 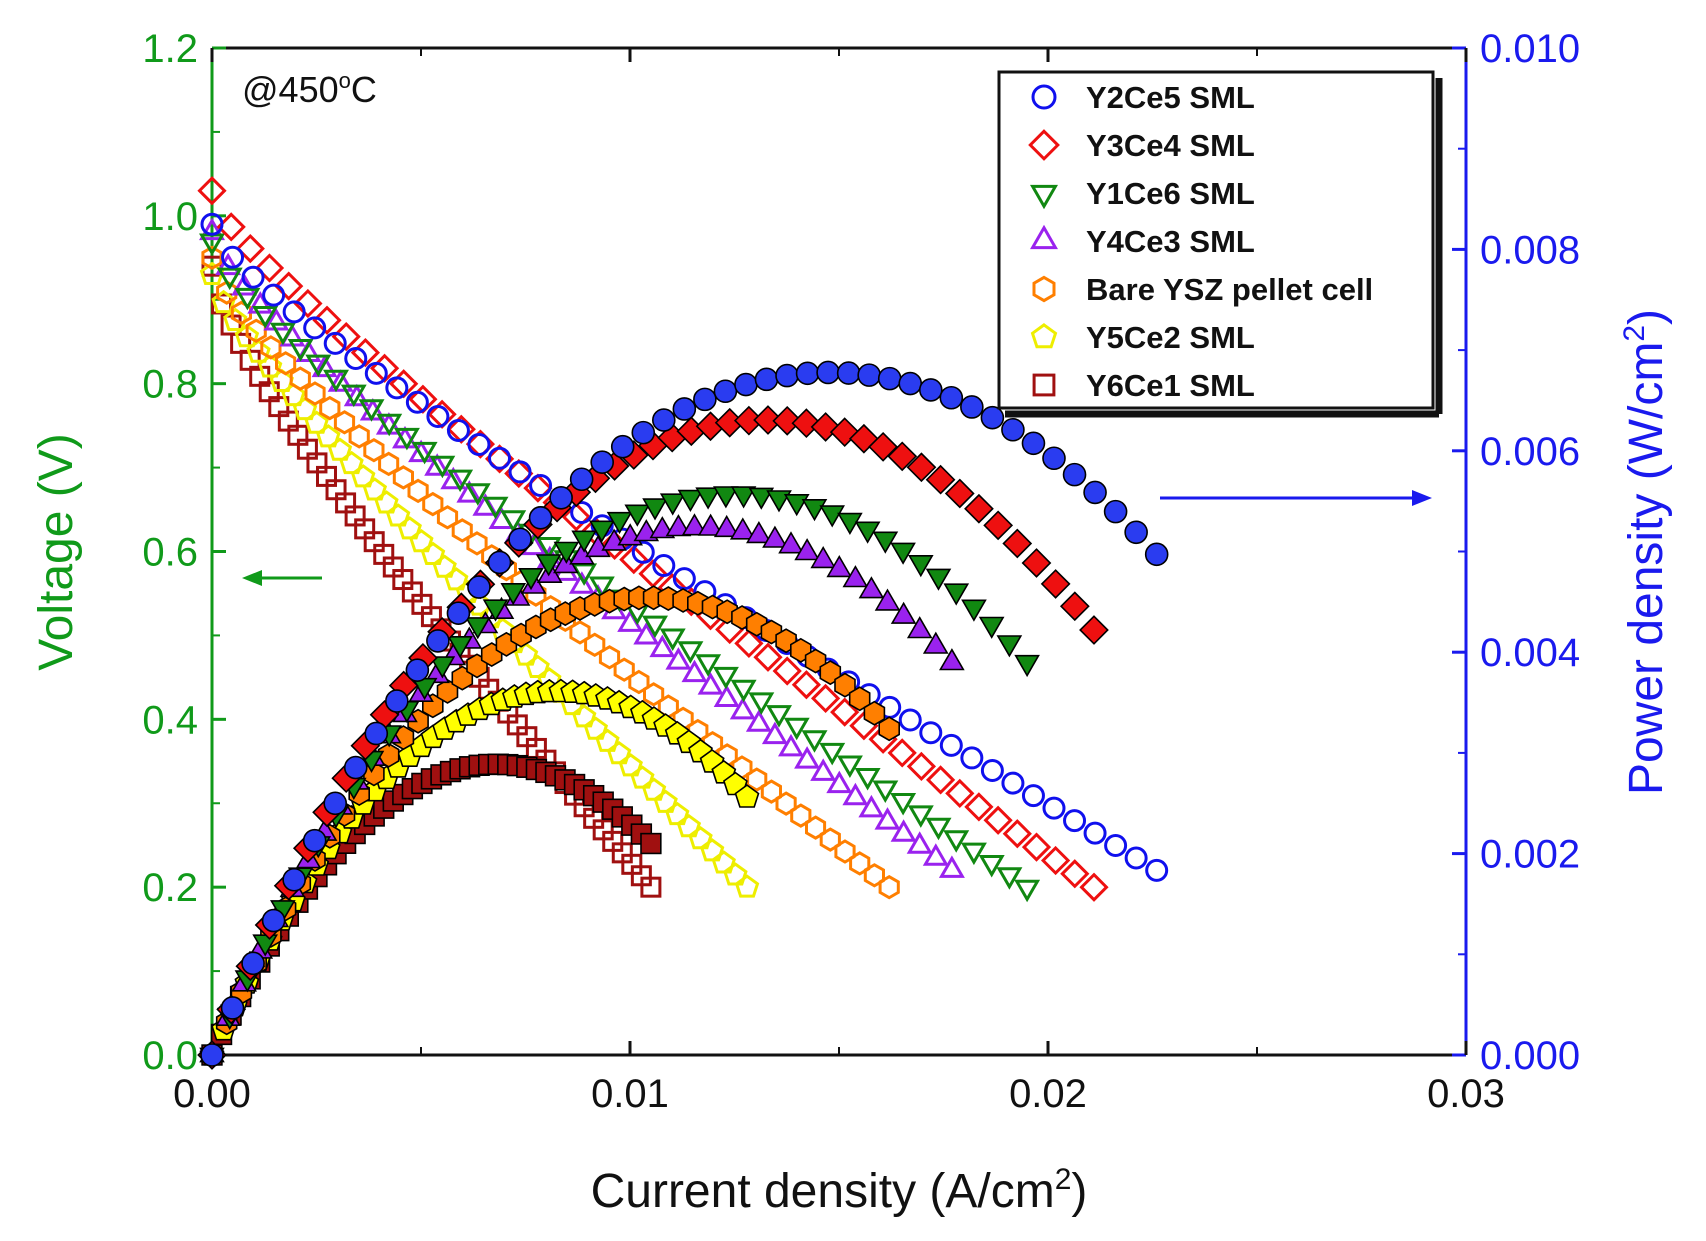 What do you see at coordinates (170, 888) in the screenshot?
I see `y-left-tick-label: 0.2` at bounding box center [170, 888].